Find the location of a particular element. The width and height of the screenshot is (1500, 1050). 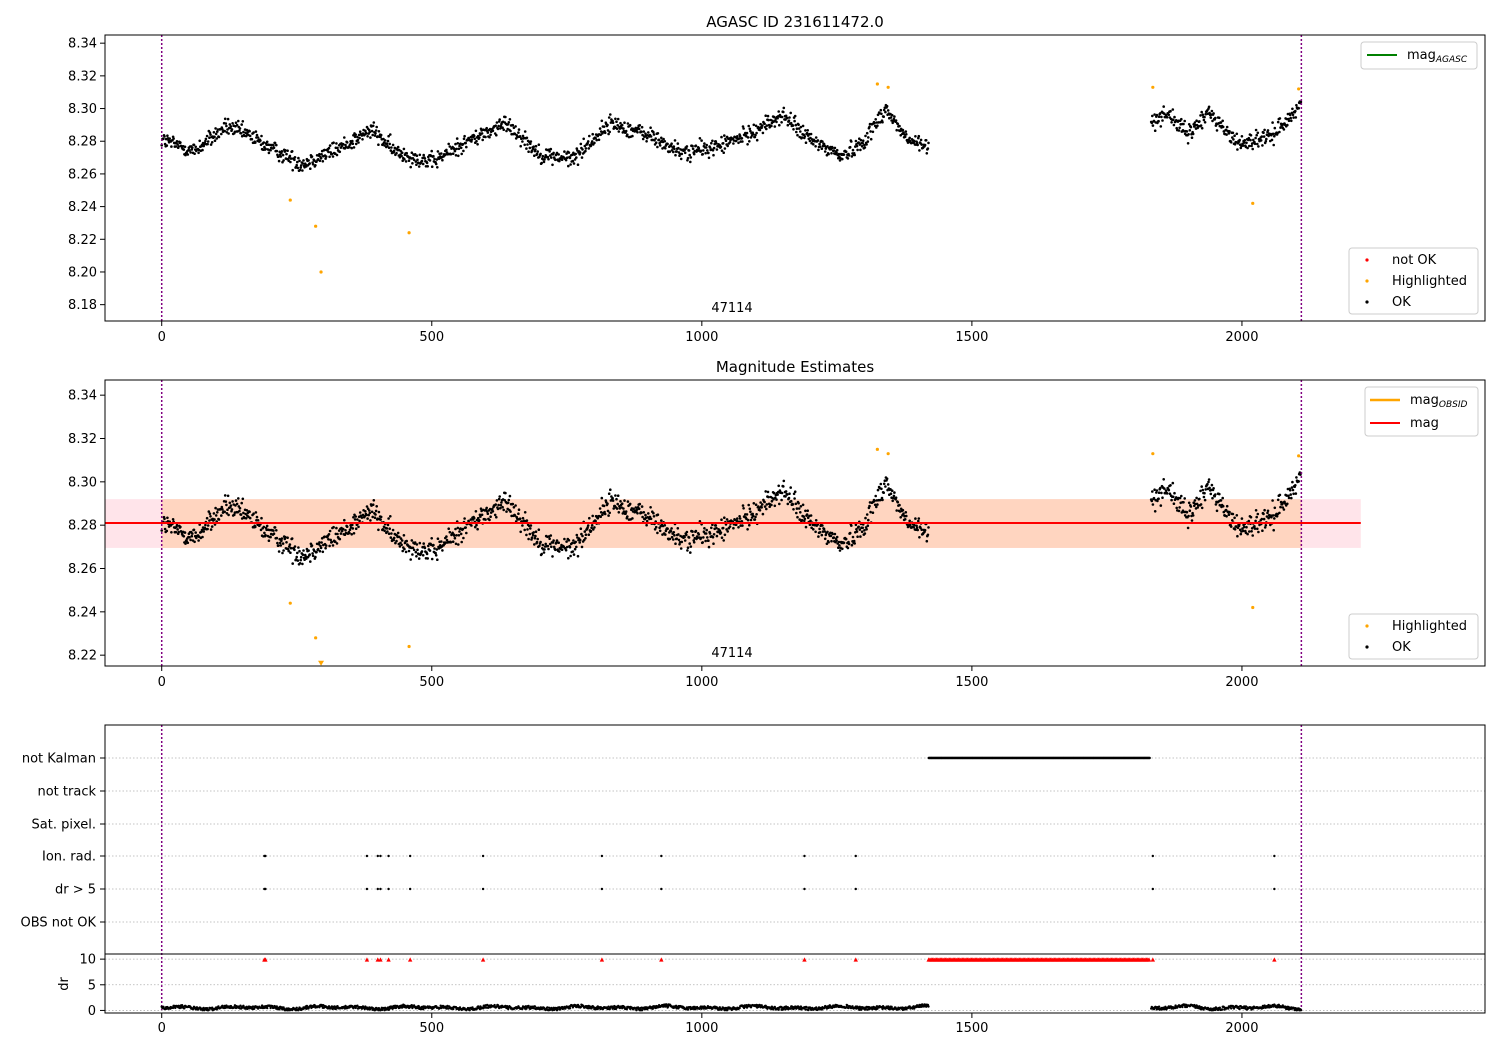

dr-point is located at coordinates (816, 1007).